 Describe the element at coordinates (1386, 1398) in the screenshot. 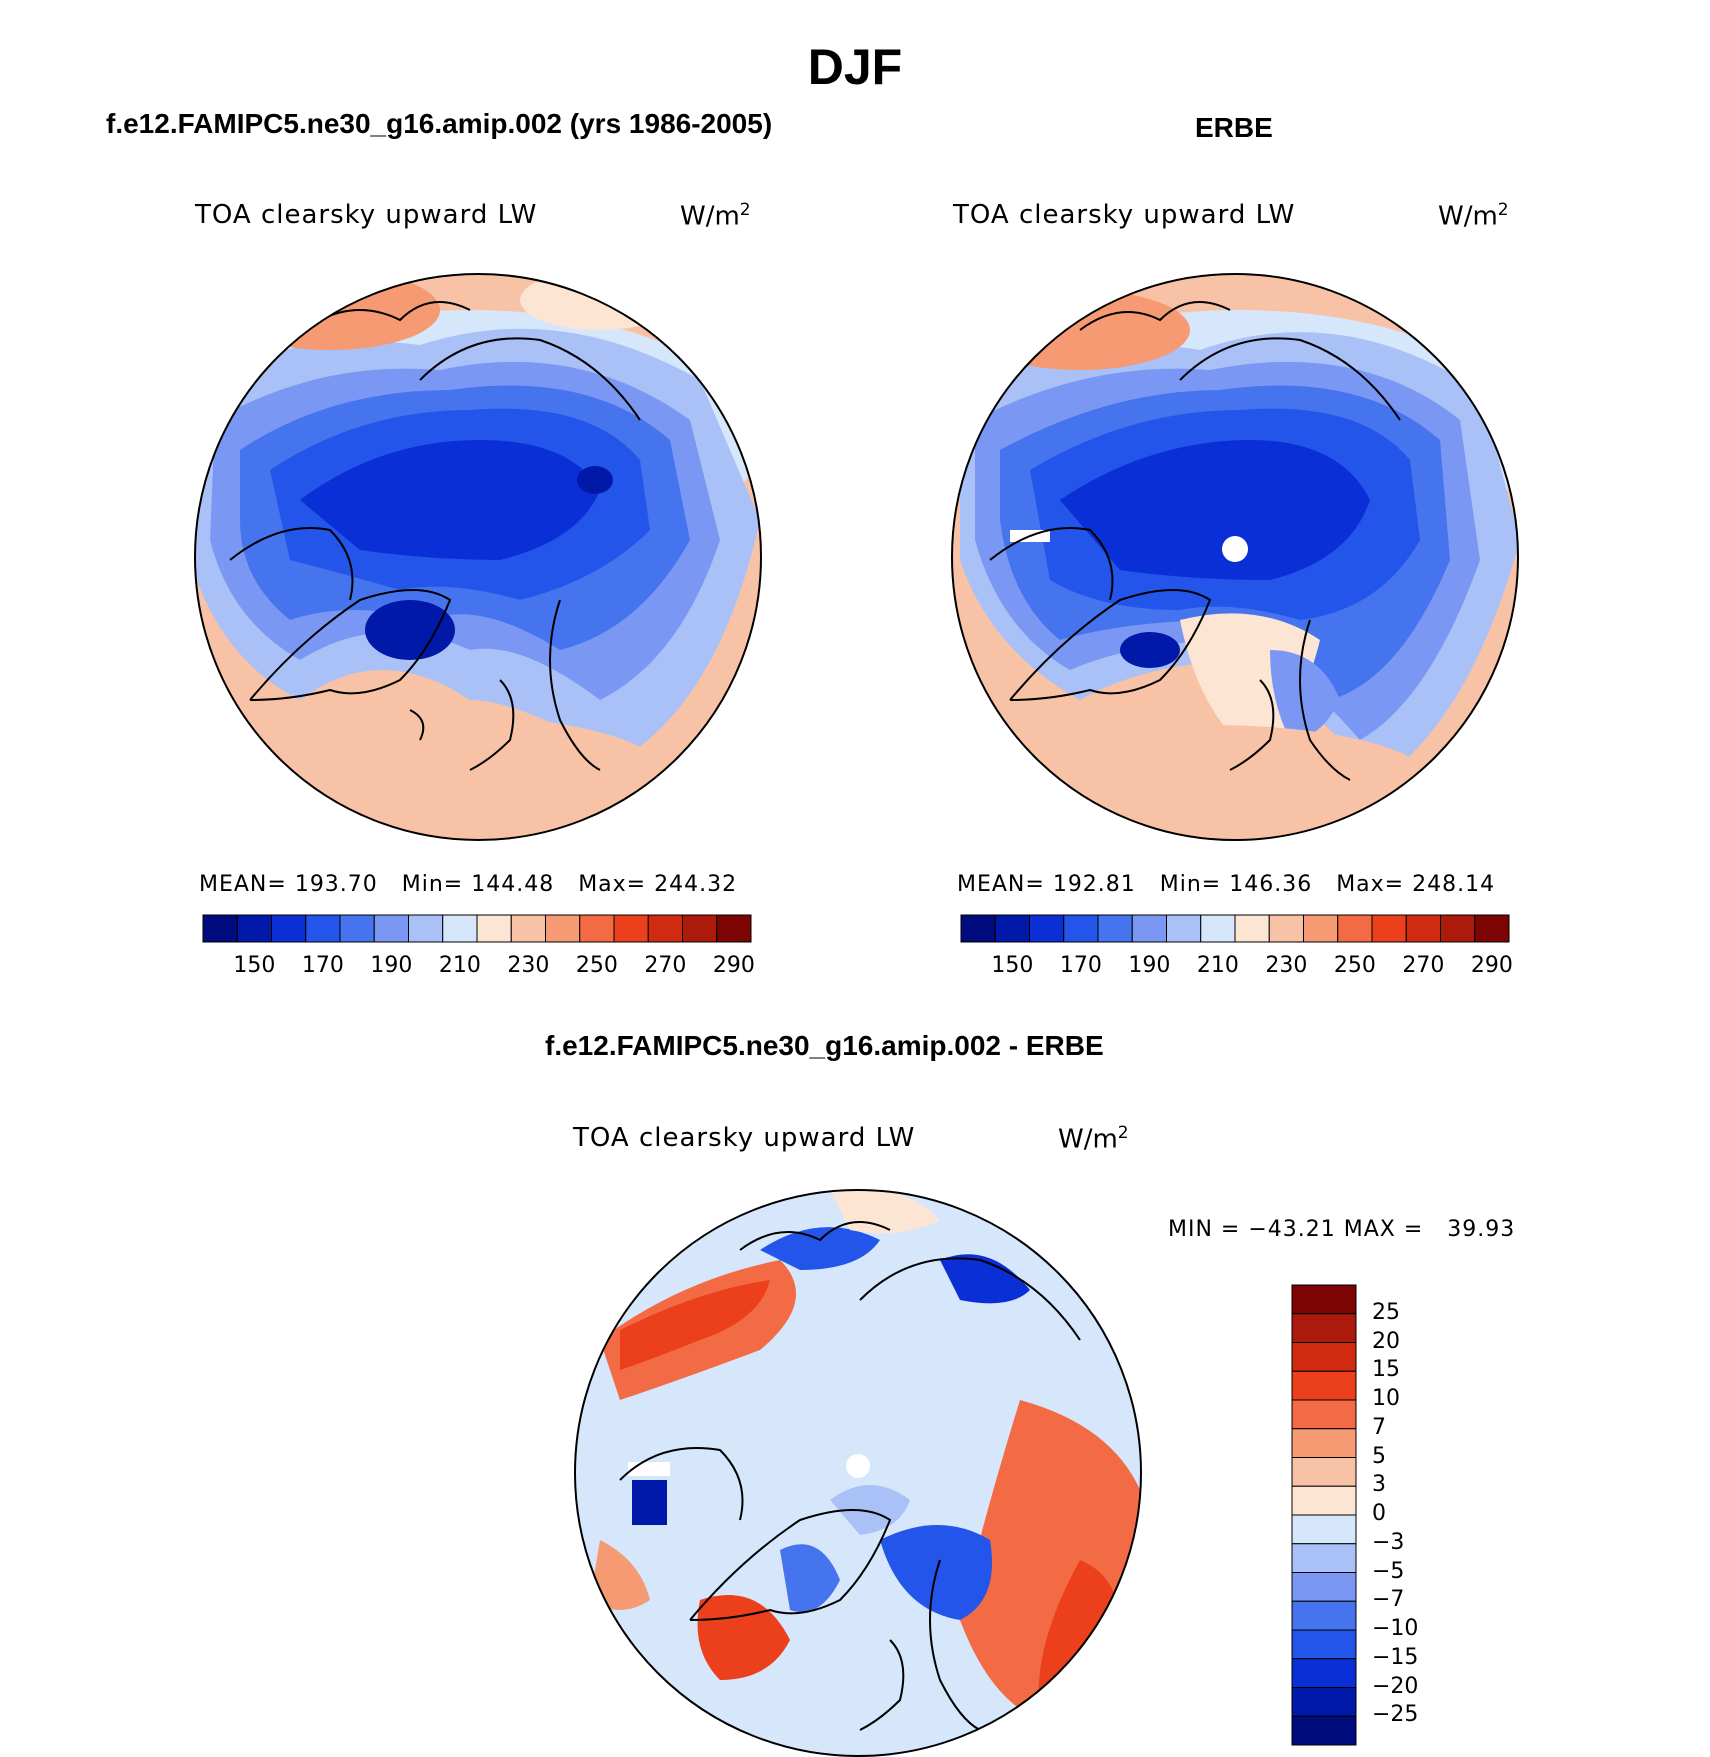

I see `colorbar-tick-label: 10` at that location.